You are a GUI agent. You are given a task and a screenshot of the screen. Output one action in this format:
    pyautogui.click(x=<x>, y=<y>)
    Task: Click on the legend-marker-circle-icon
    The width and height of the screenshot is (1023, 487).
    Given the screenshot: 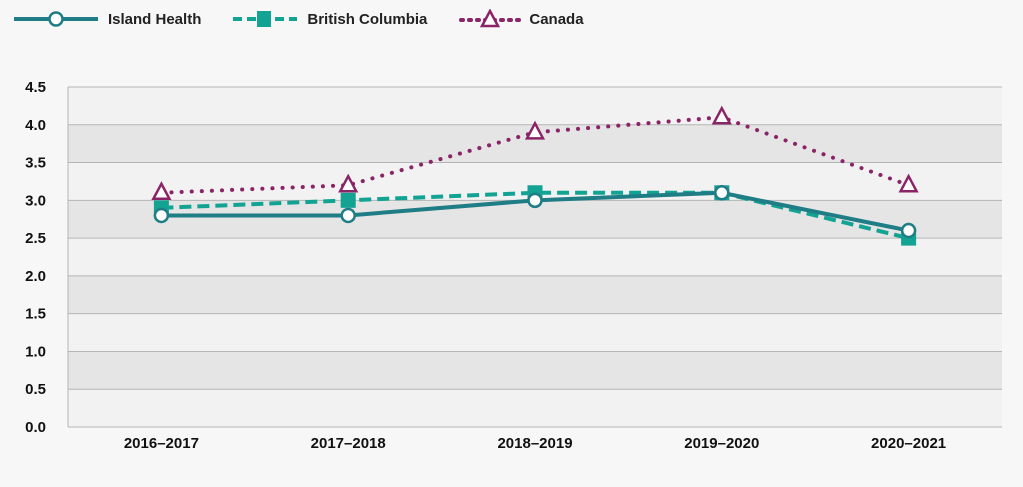 What is the action you would take?
    pyautogui.click(x=56, y=19)
    